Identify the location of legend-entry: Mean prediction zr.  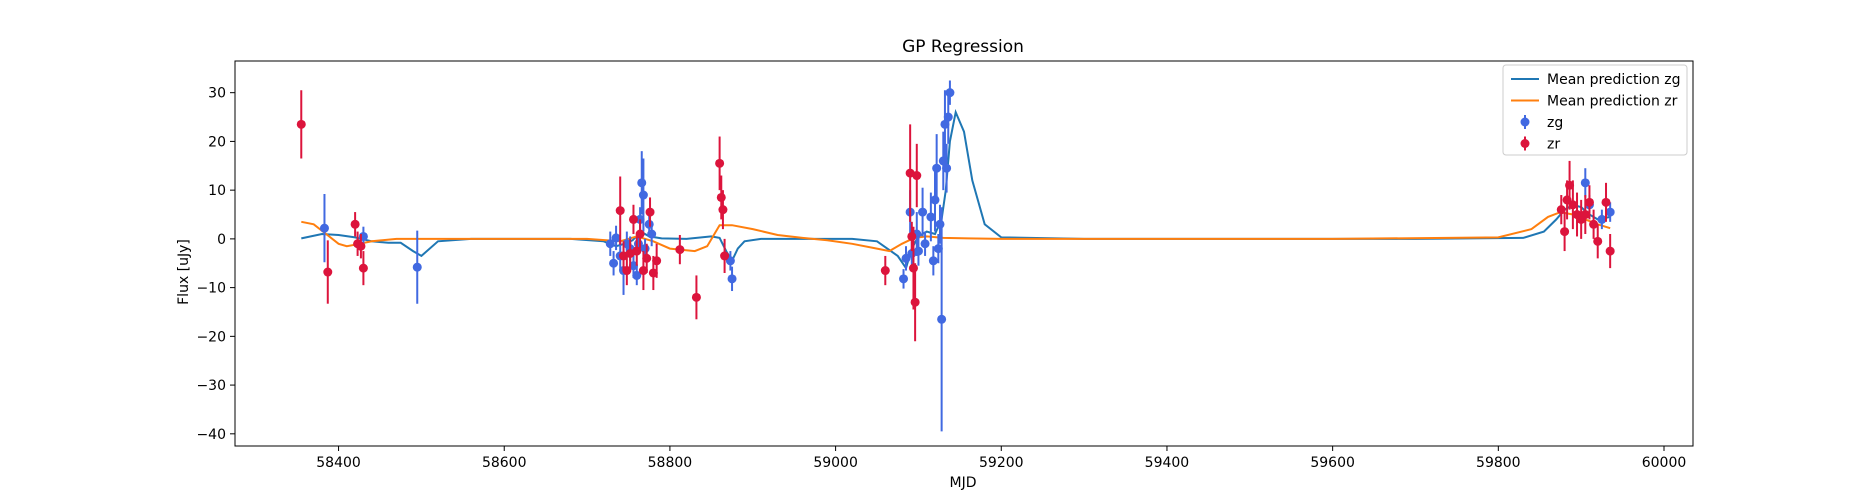
(1594, 102).